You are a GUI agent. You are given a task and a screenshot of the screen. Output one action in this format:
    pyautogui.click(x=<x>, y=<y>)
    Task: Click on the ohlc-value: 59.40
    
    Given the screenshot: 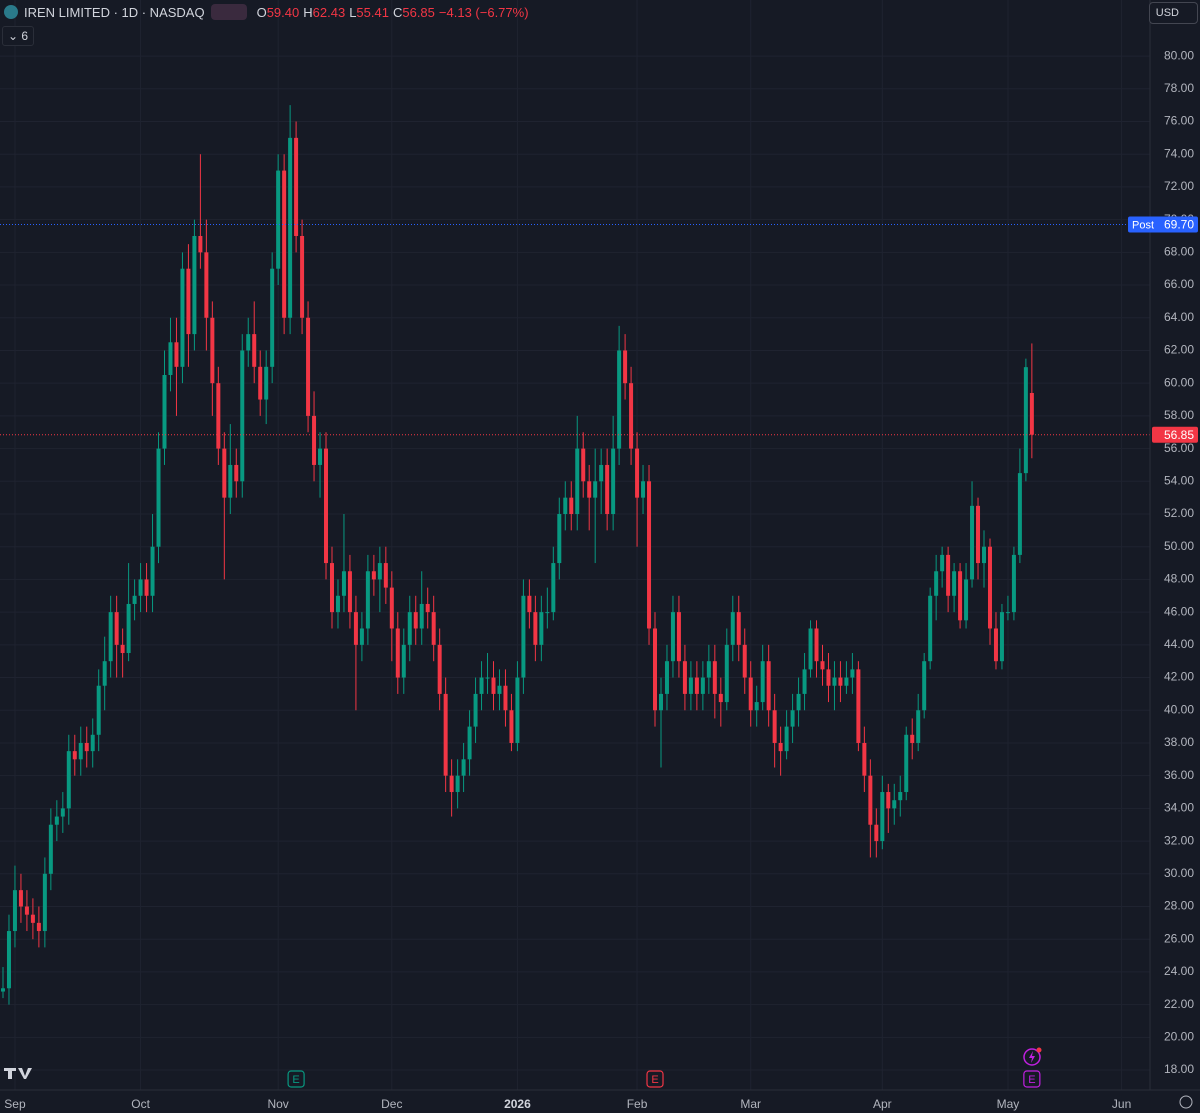 What is the action you would take?
    pyautogui.click(x=283, y=12)
    